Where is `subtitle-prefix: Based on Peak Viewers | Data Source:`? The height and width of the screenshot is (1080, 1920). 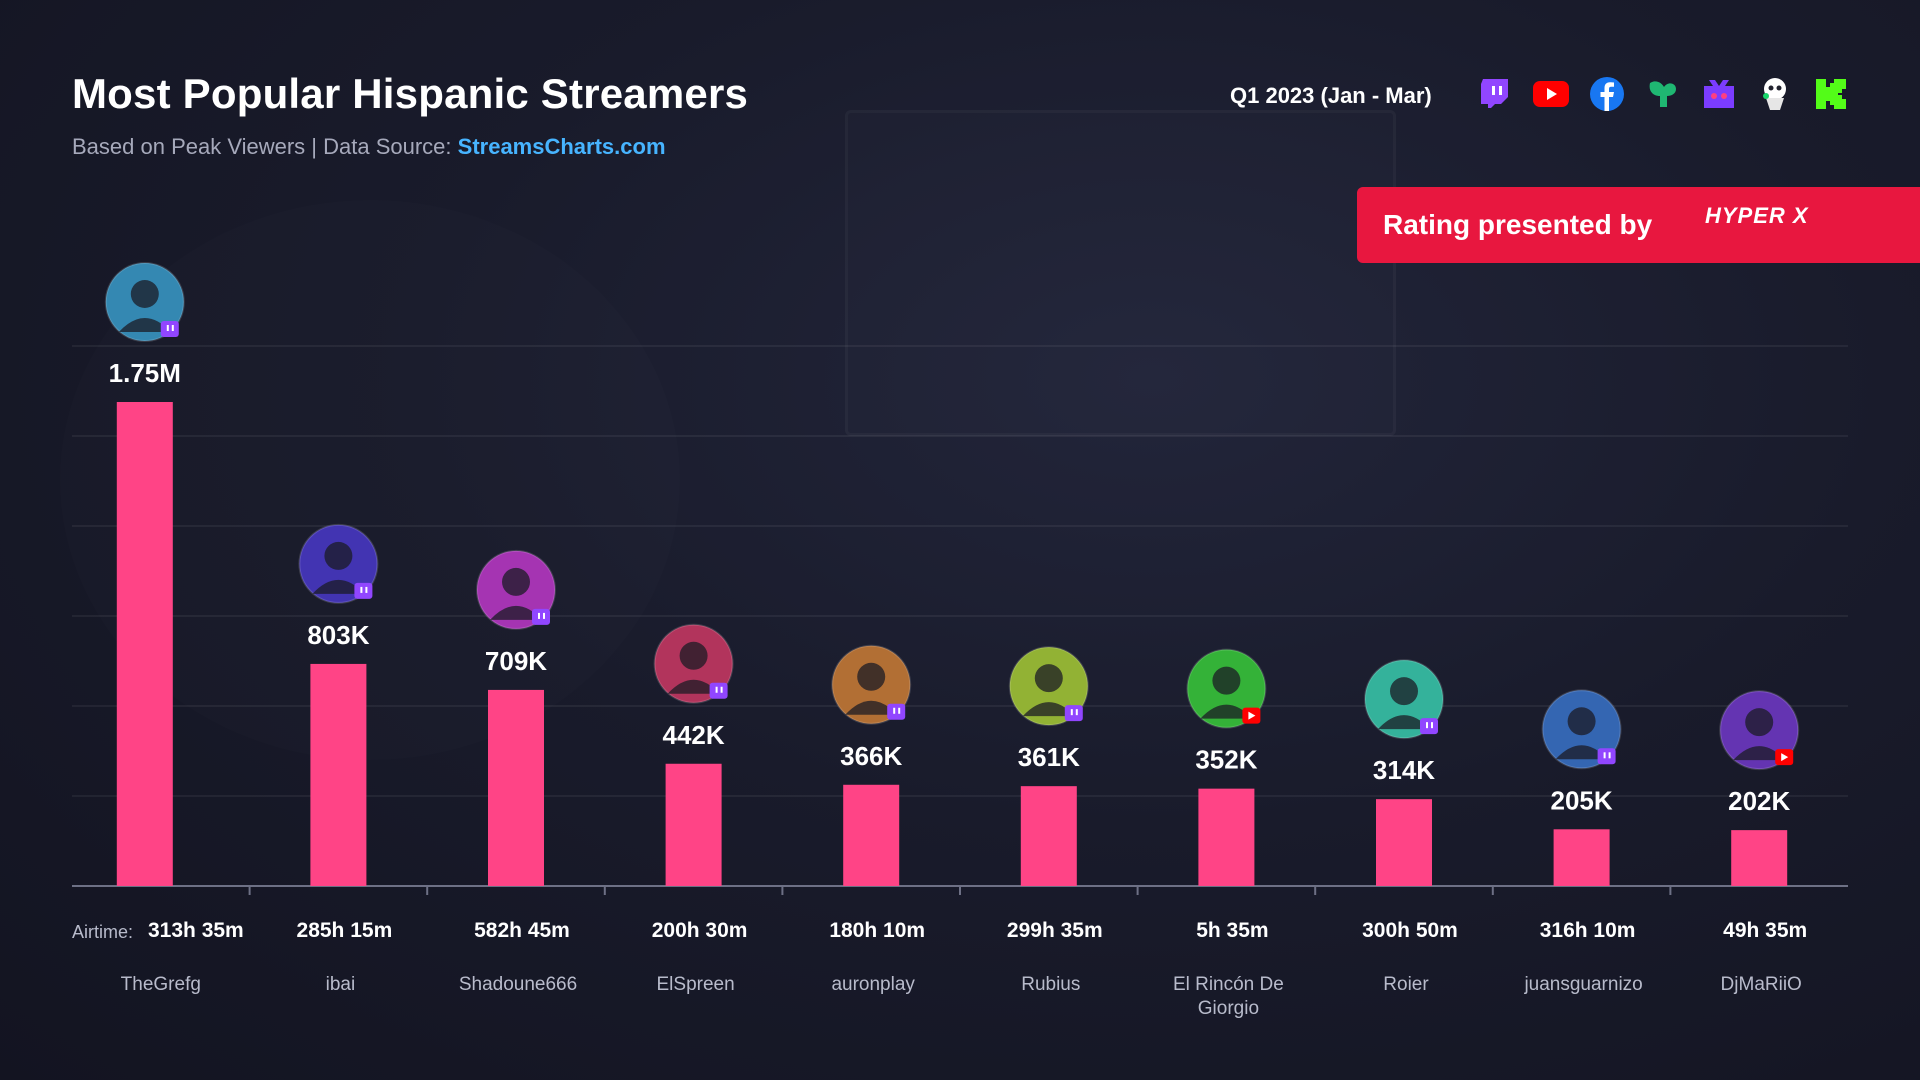
subtitle-prefix: Based on Peak Viewers | Data Source: is located at coordinates (265, 146).